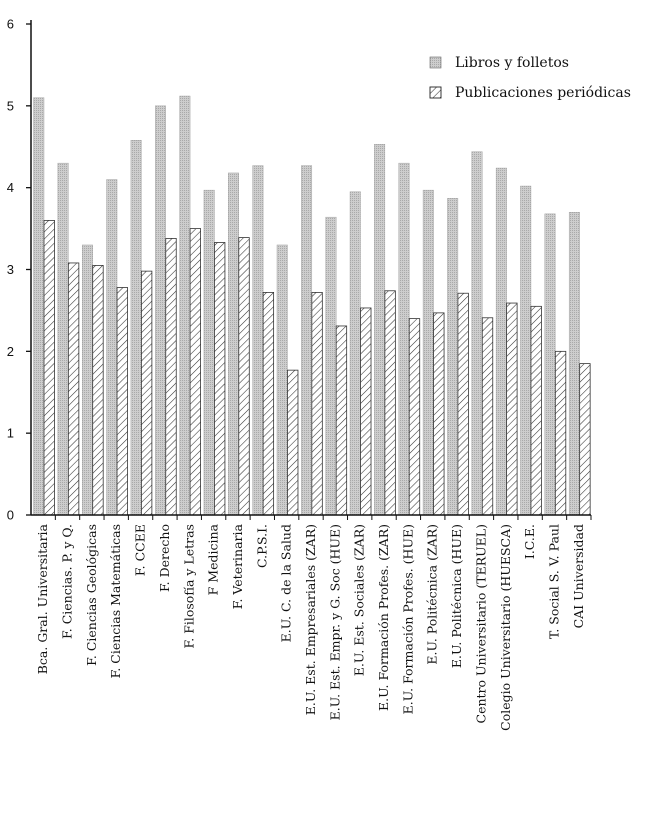 Image resolution: width=664 pixels, height=822 pixels. What do you see at coordinates (91, 595) in the screenshot?
I see `x-category-label: F. Ciencias Geológicas` at bounding box center [91, 595].